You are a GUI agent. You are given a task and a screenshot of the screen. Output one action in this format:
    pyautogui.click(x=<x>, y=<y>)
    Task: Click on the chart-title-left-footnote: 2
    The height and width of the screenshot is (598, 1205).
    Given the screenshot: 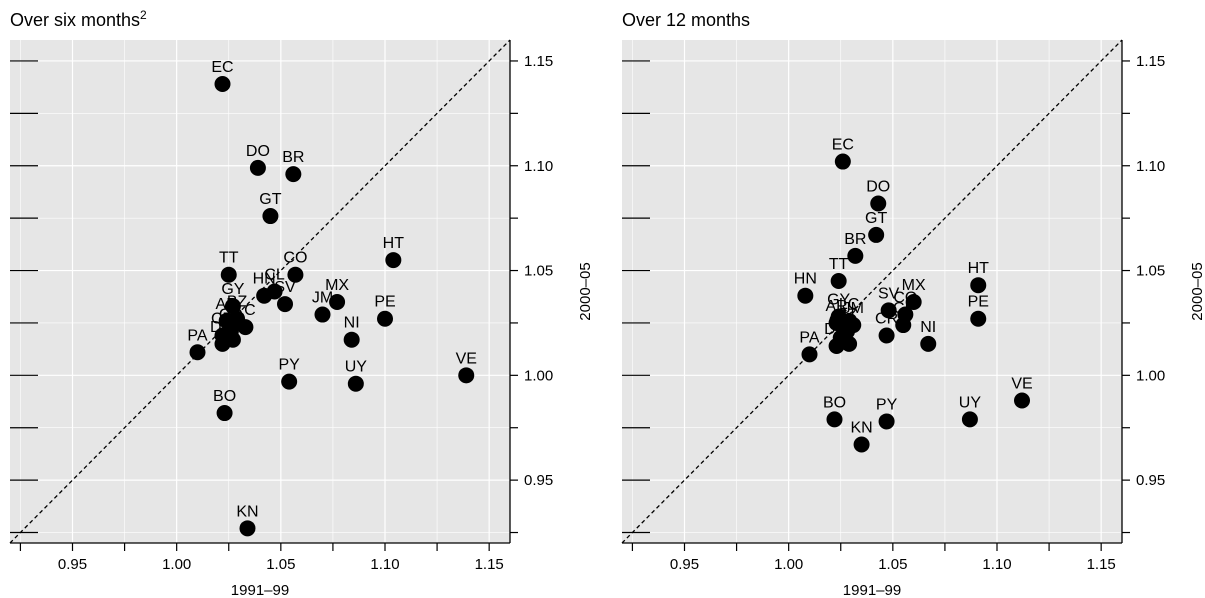 What is the action you would take?
    pyautogui.click(x=143, y=15)
    